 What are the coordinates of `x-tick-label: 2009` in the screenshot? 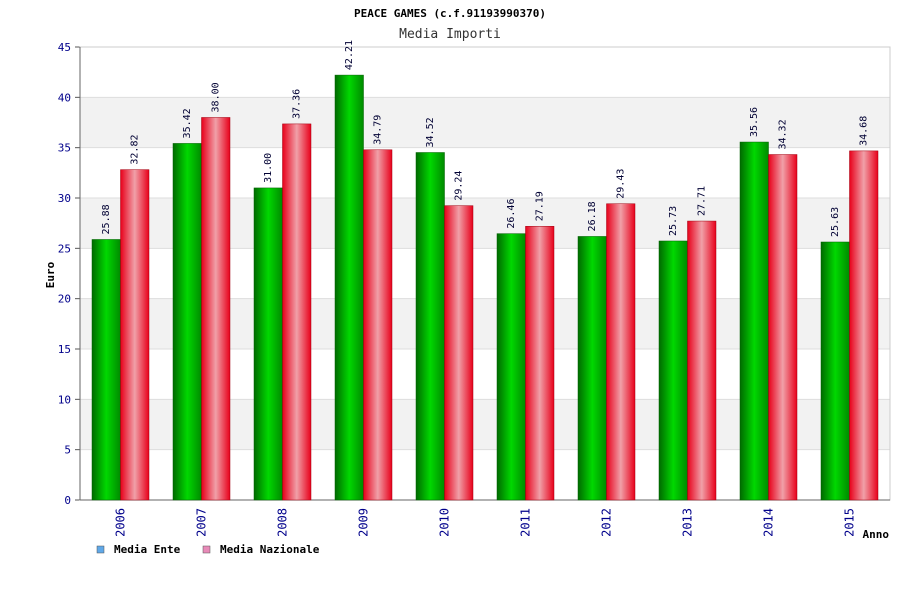 It's located at (364, 522).